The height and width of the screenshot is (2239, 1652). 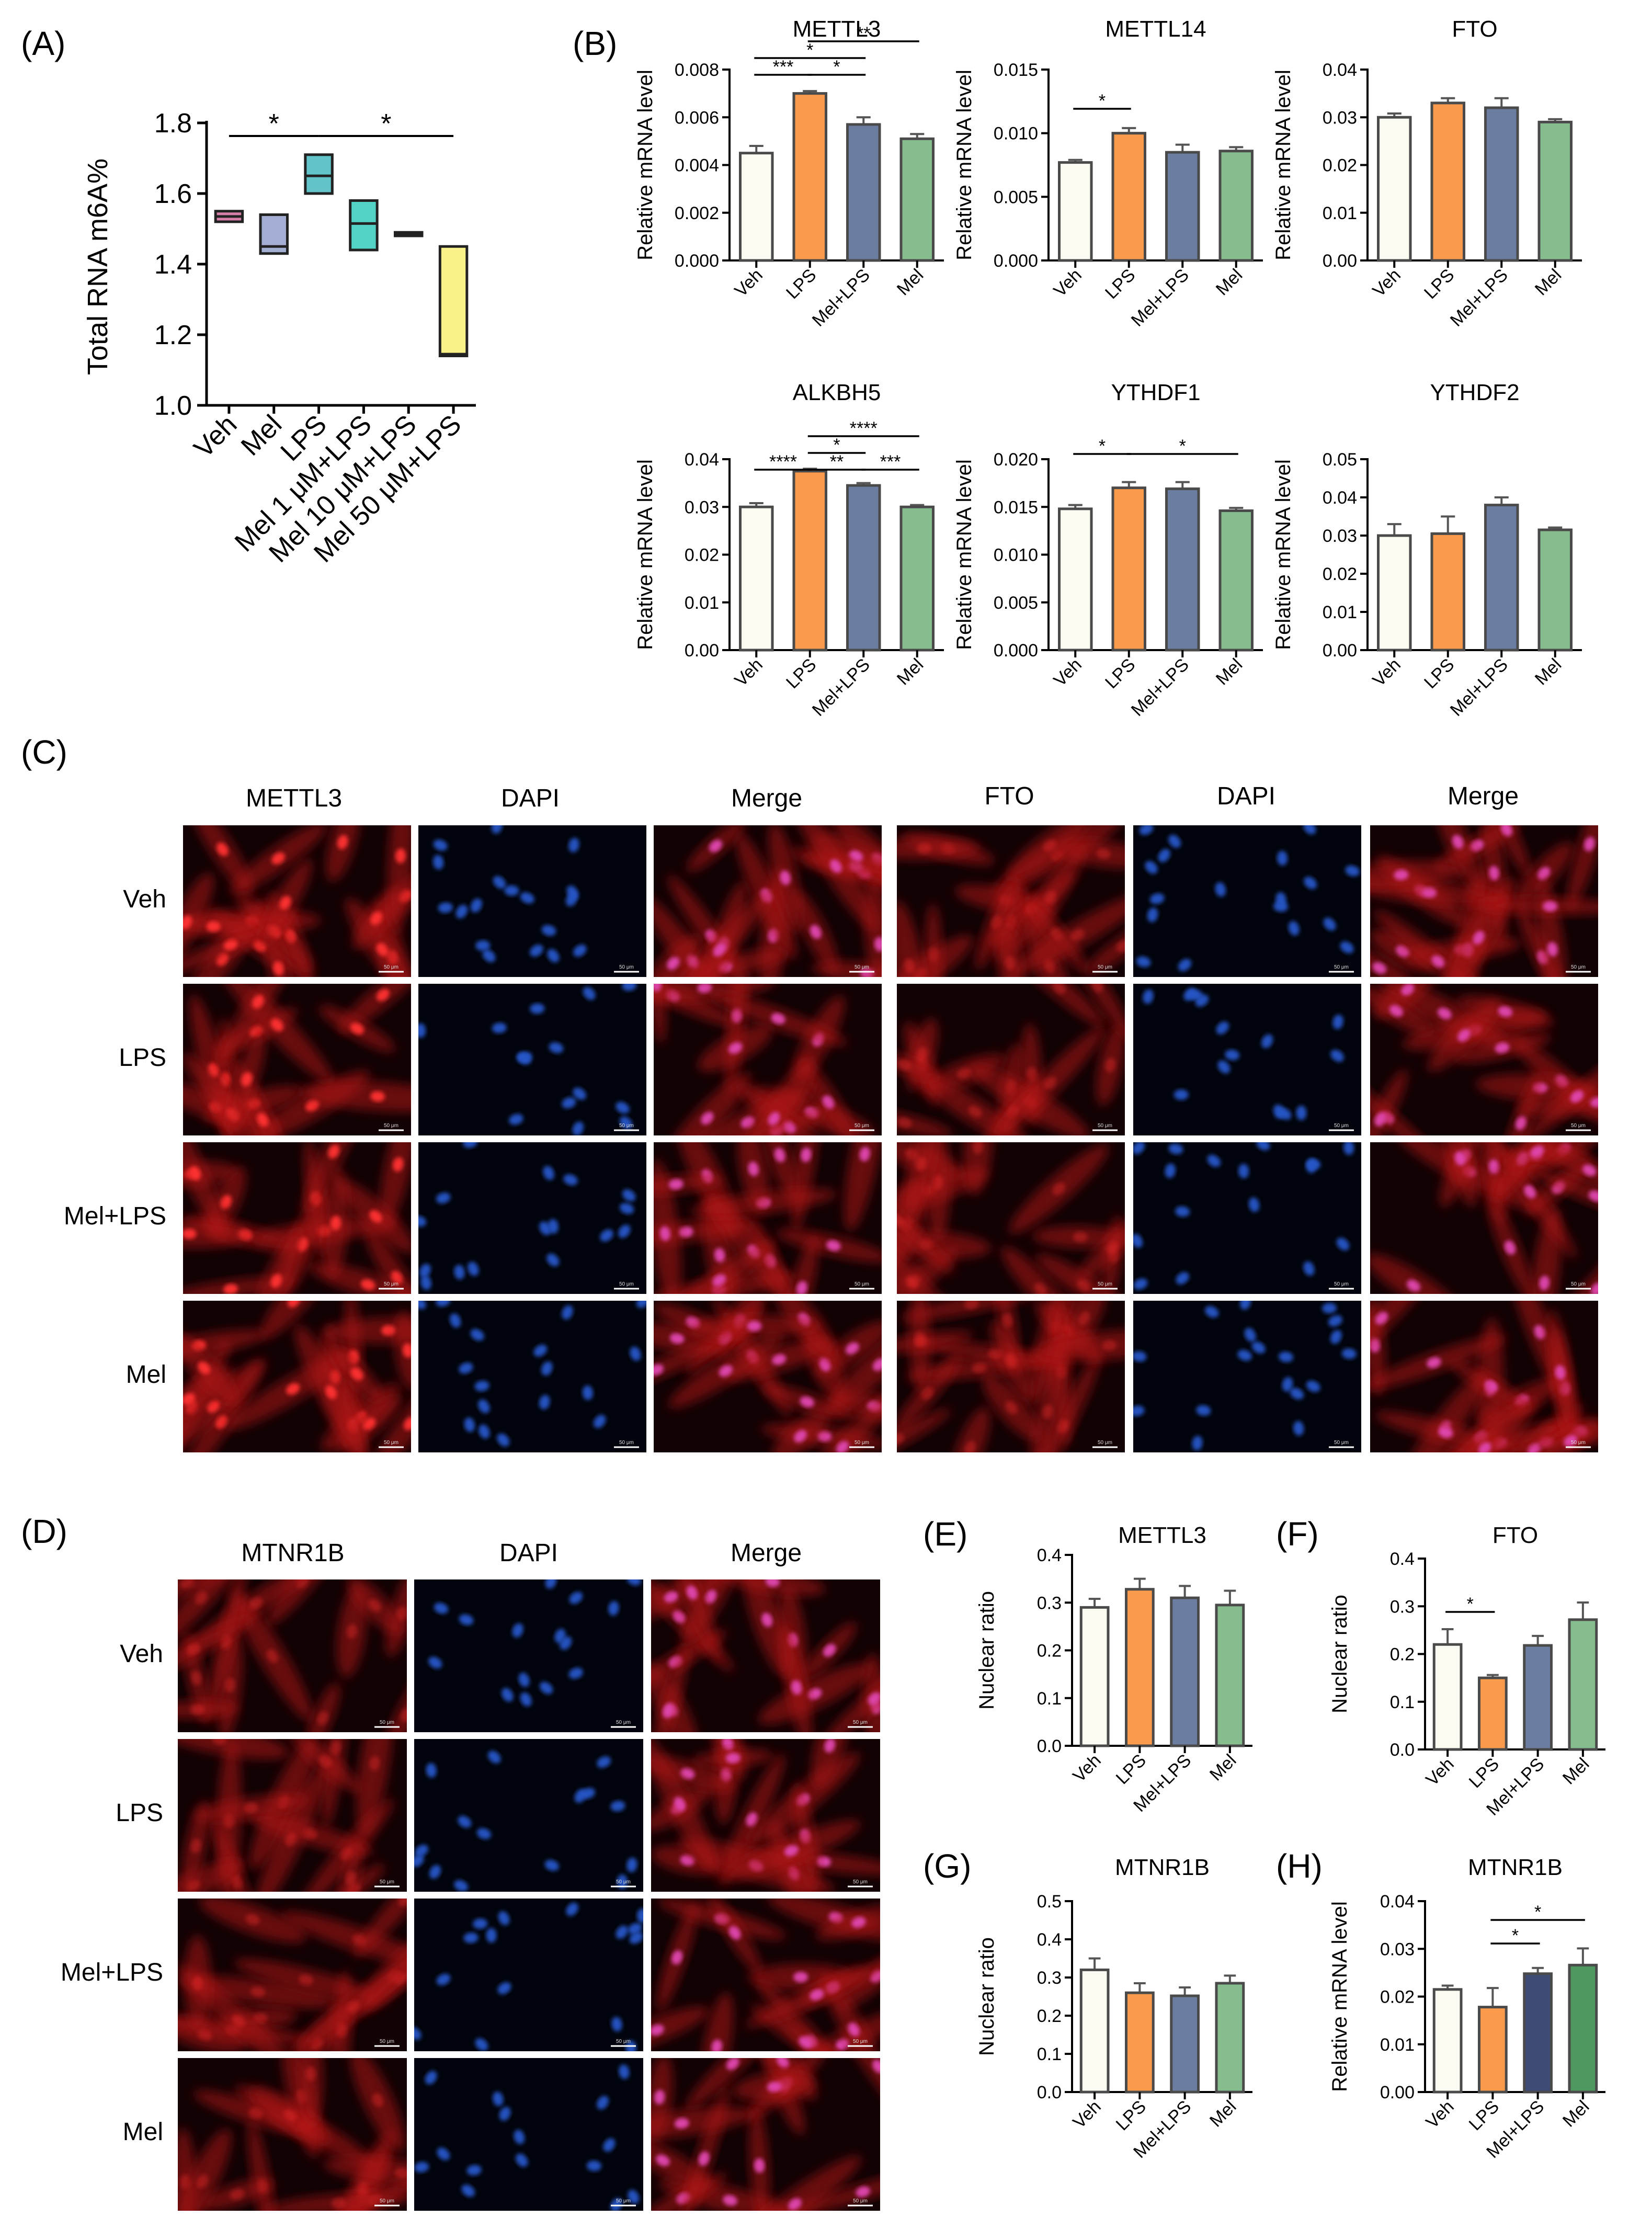 What do you see at coordinates (1247, 1059) in the screenshot?
I see `micrograph-background` at bounding box center [1247, 1059].